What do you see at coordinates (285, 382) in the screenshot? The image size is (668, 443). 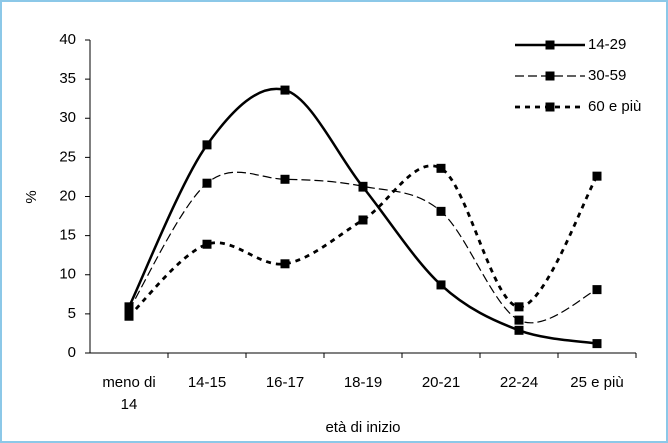 I see `x-tick-label: 16-17` at bounding box center [285, 382].